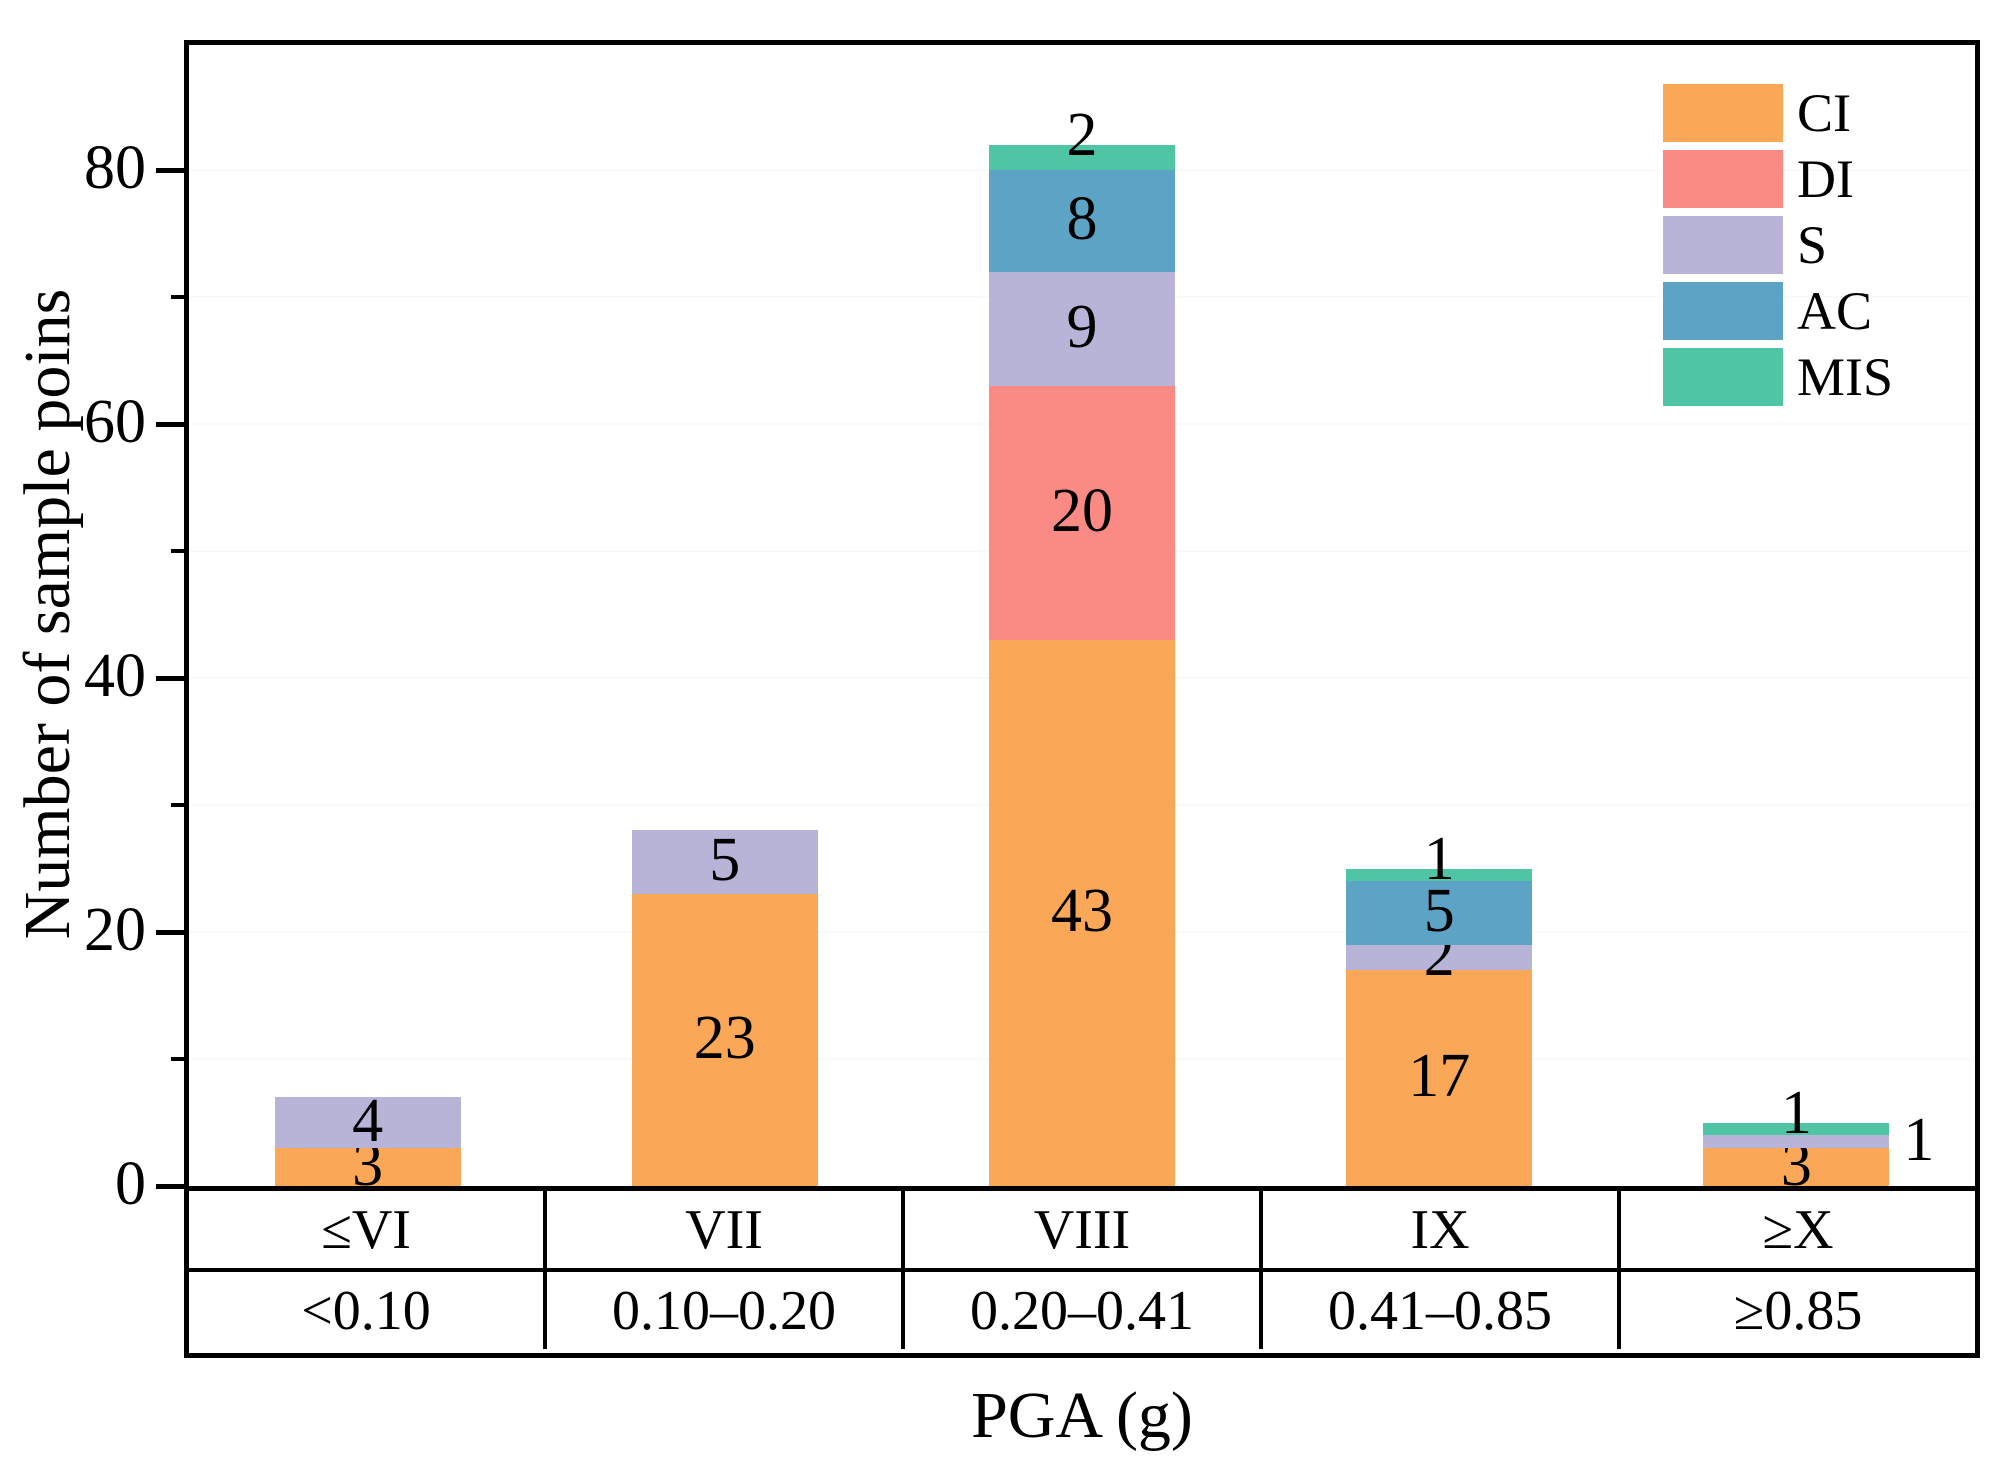 The image size is (2001, 1467). Describe the element at coordinates (1798, 1310) in the screenshot. I see `pga-cell: ≥0.85` at that location.